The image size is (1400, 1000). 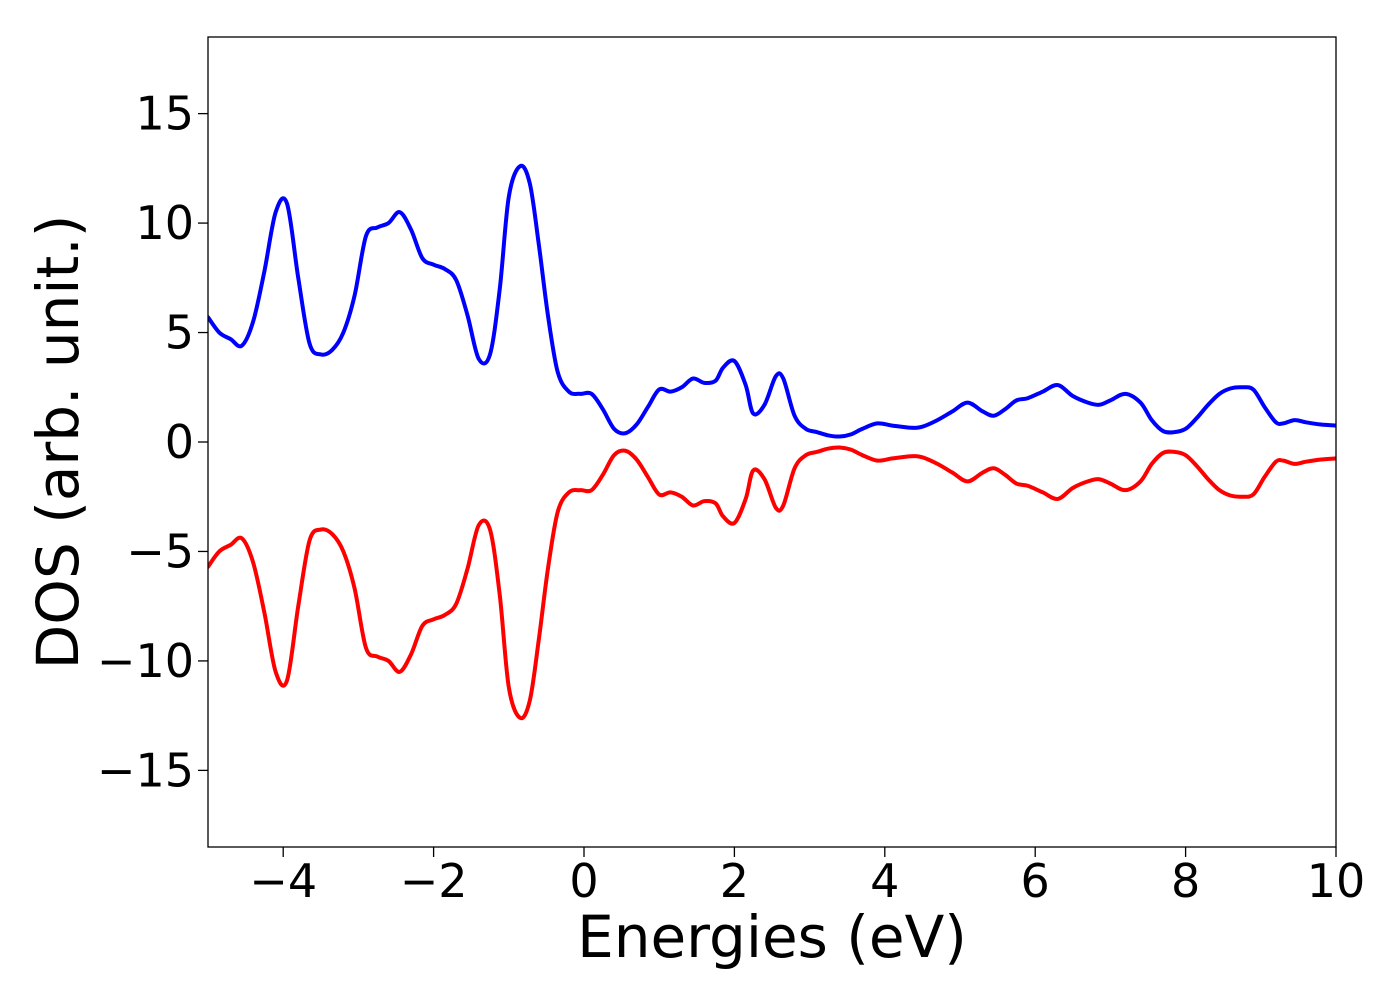 What do you see at coordinates (283, 881) in the screenshot?
I see `x-tick-label: −4` at bounding box center [283, 881].